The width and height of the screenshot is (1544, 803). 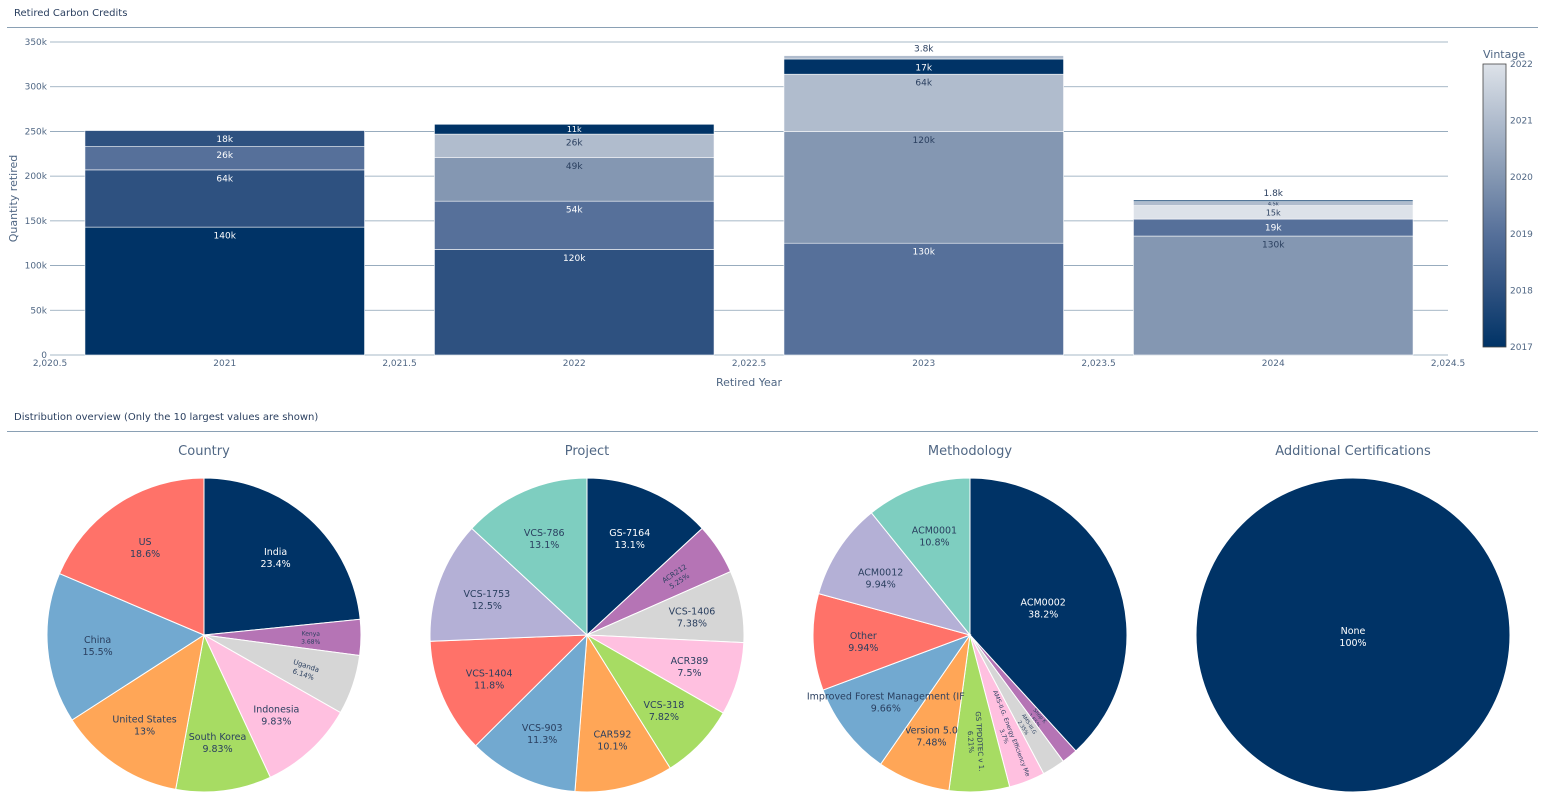 I want to click on pie-slice-label: GS TPDDTEC v 1., so click(x=980, y=741).